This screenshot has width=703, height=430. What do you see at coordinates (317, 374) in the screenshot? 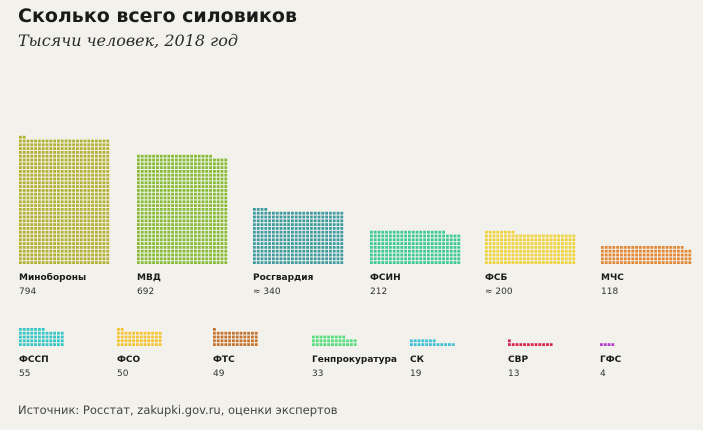
I see `value-label: 33` at bounding box center [317, 374].